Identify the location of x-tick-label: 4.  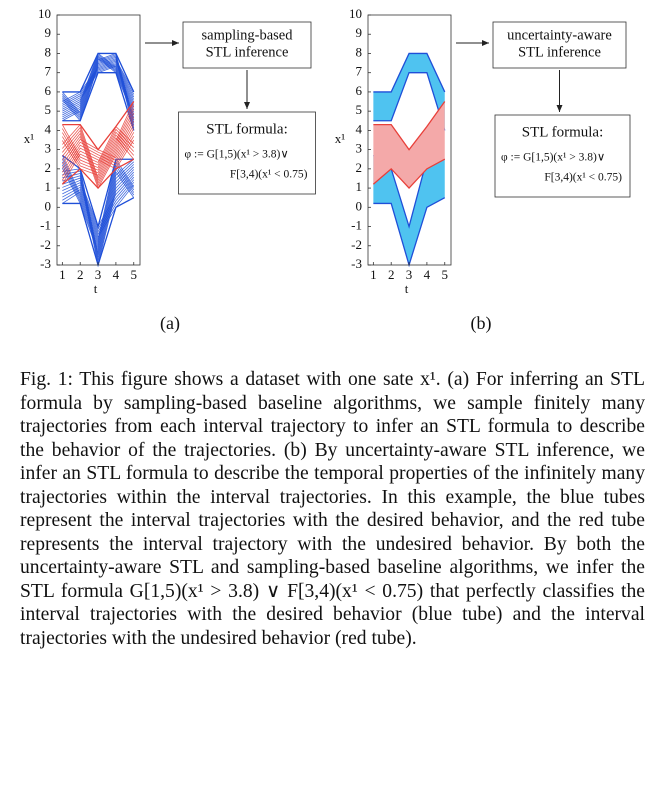
(427, 274).